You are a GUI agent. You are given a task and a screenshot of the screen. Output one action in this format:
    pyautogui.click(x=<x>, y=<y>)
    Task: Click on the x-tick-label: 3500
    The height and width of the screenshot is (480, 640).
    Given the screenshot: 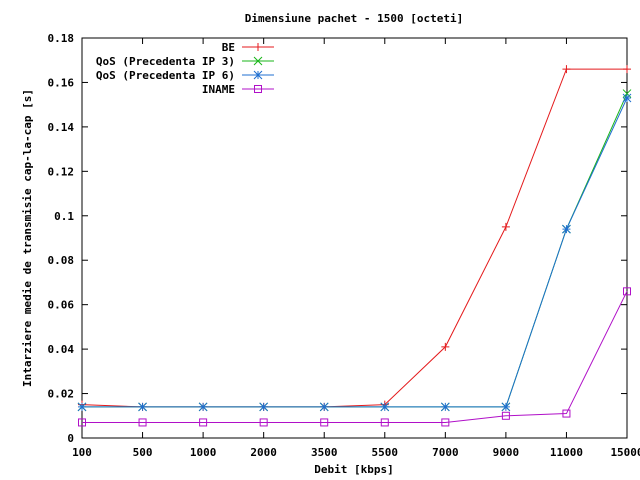 What is the action you would take?
    pyautogui.click(x=324, y=452)
    